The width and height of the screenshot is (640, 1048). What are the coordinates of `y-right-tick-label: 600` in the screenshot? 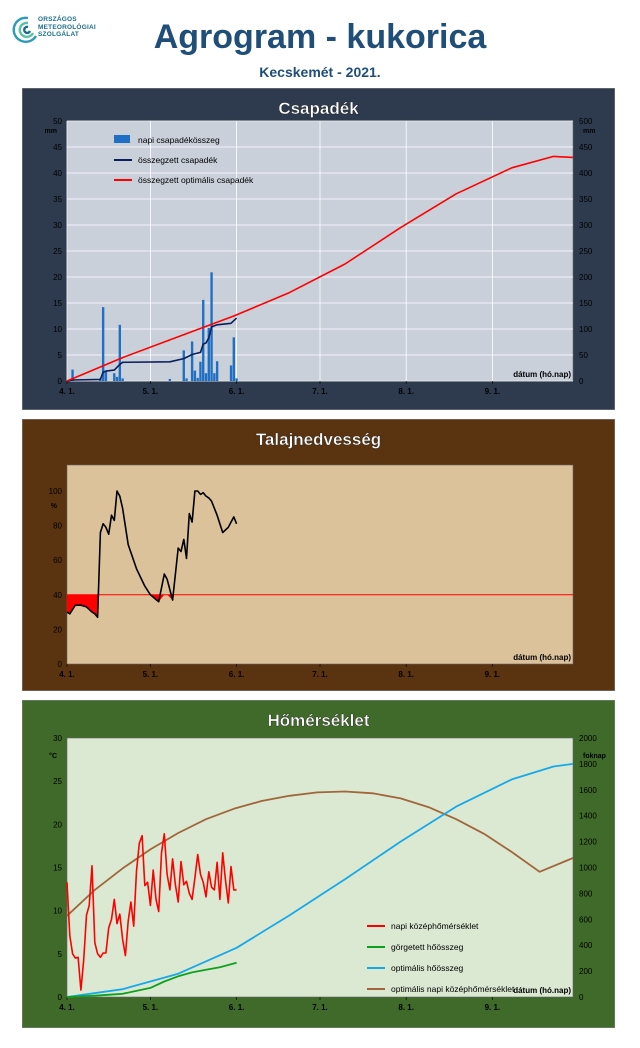 It's located at (586, 919).